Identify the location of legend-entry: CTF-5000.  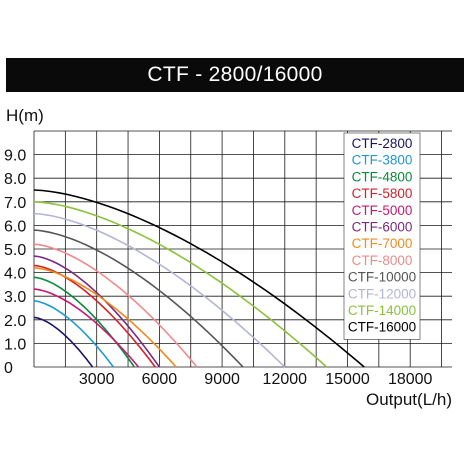
(382, 210).